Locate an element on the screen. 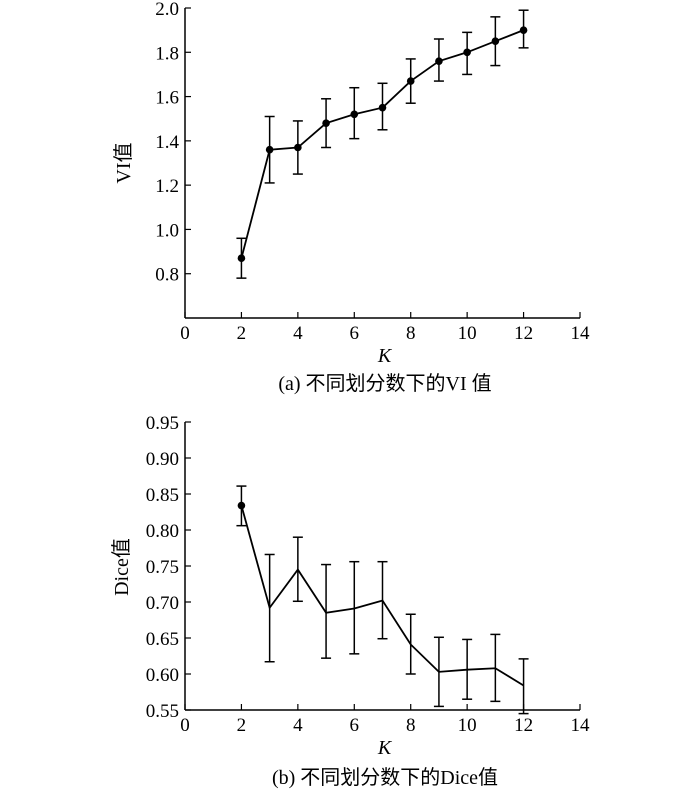 The image size is (700, 794). panel-b-x-tick-label: 6 is located at coordinates (355, 725).